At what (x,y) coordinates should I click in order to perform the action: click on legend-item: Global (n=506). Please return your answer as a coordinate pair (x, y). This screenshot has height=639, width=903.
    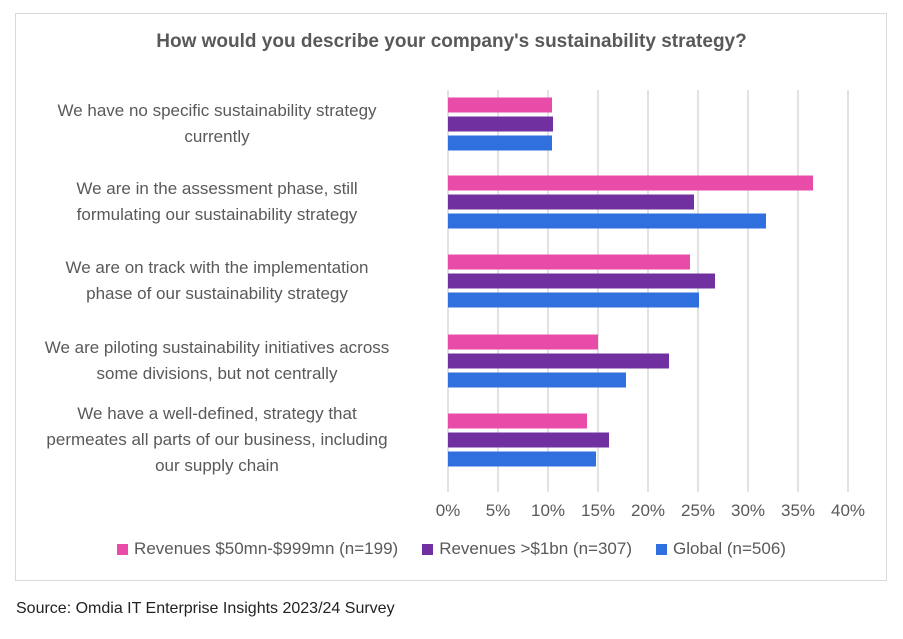
    Looking at the image, I should click on (721, 549).